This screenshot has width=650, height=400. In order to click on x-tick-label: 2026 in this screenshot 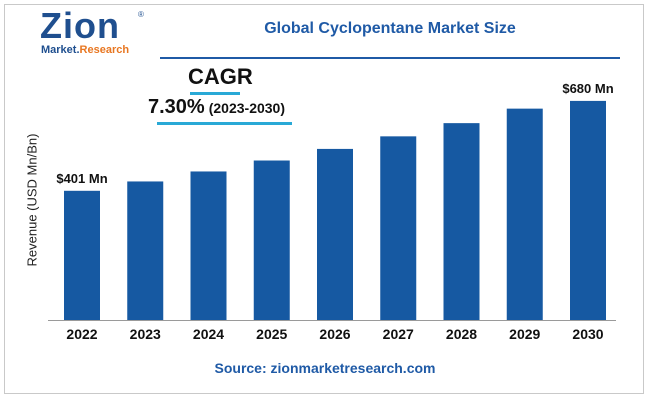, I will do `click(334, 334)`.